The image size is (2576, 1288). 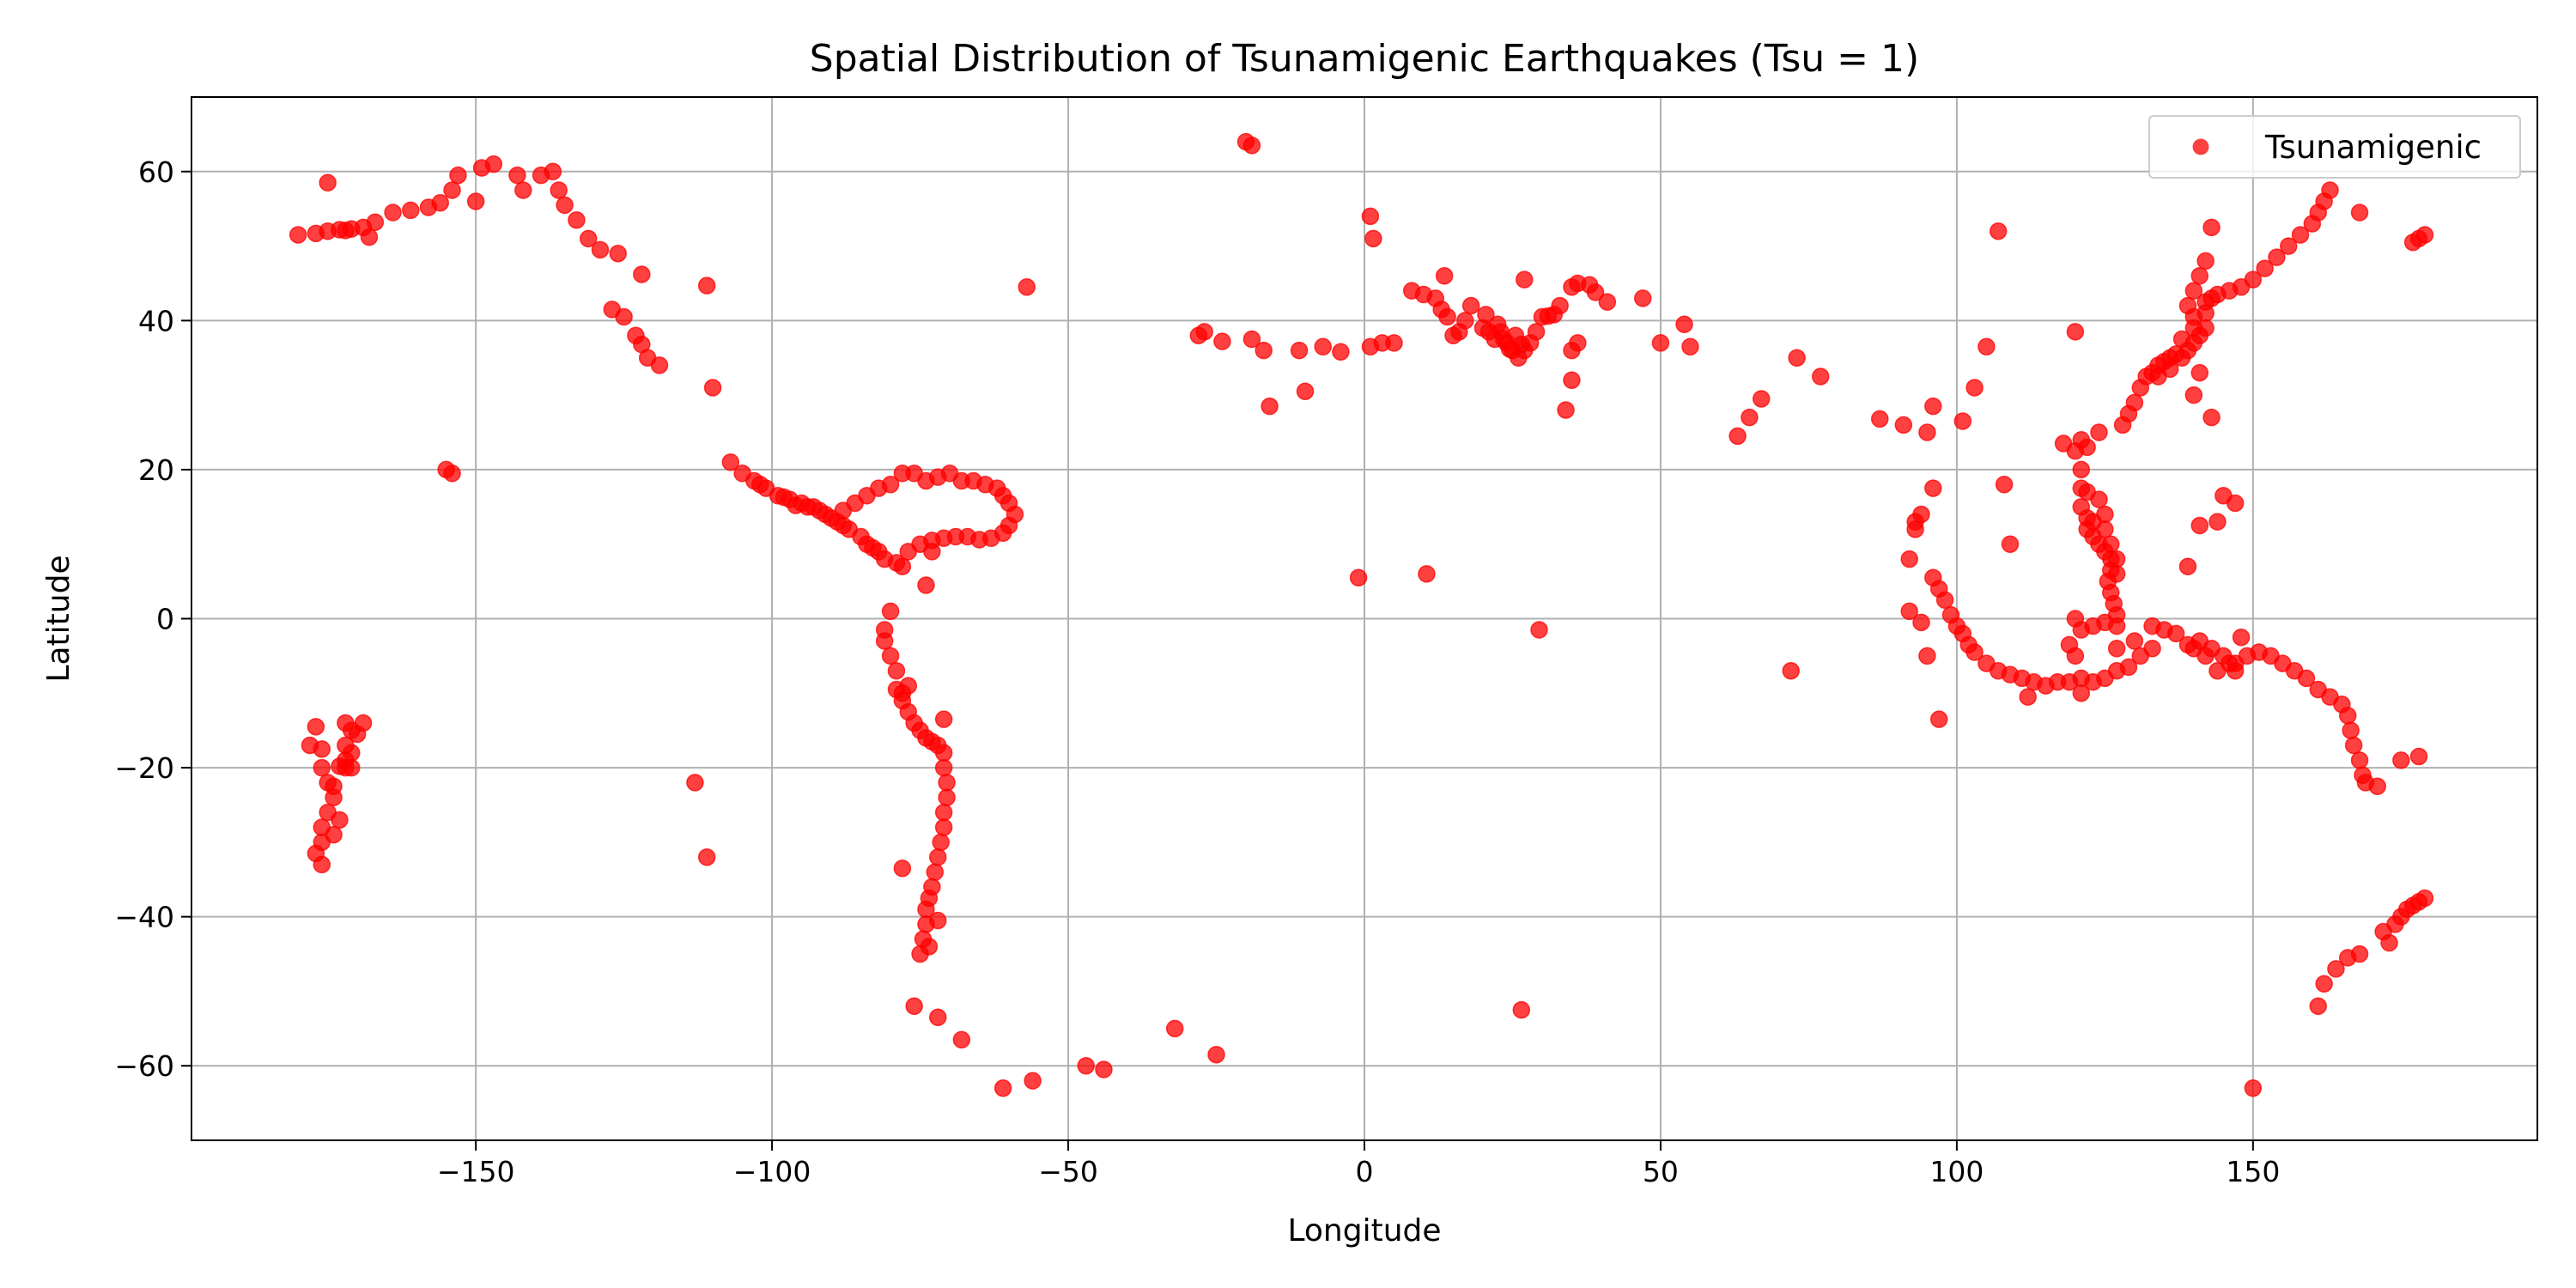 I want to click on x-tick-label: 150, so click(x=2253, y=1171).